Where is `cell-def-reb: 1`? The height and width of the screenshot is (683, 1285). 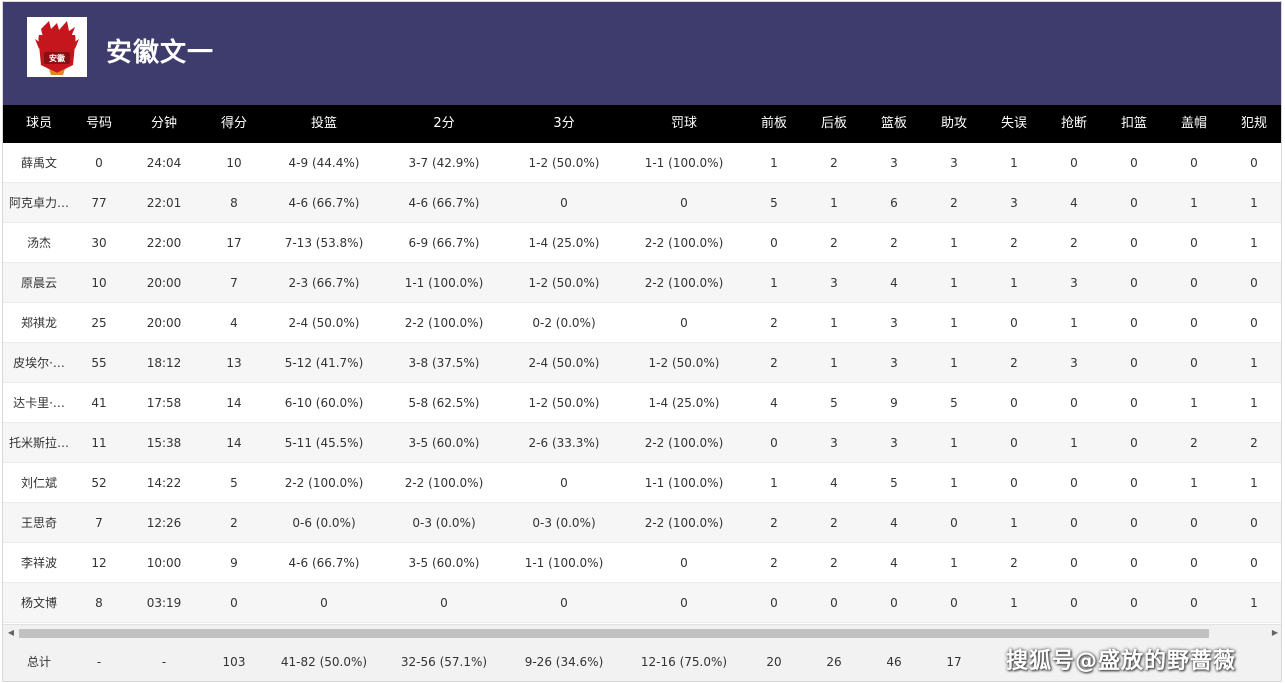 cell-def-reb: 1 is located at coordinates (834, 323).